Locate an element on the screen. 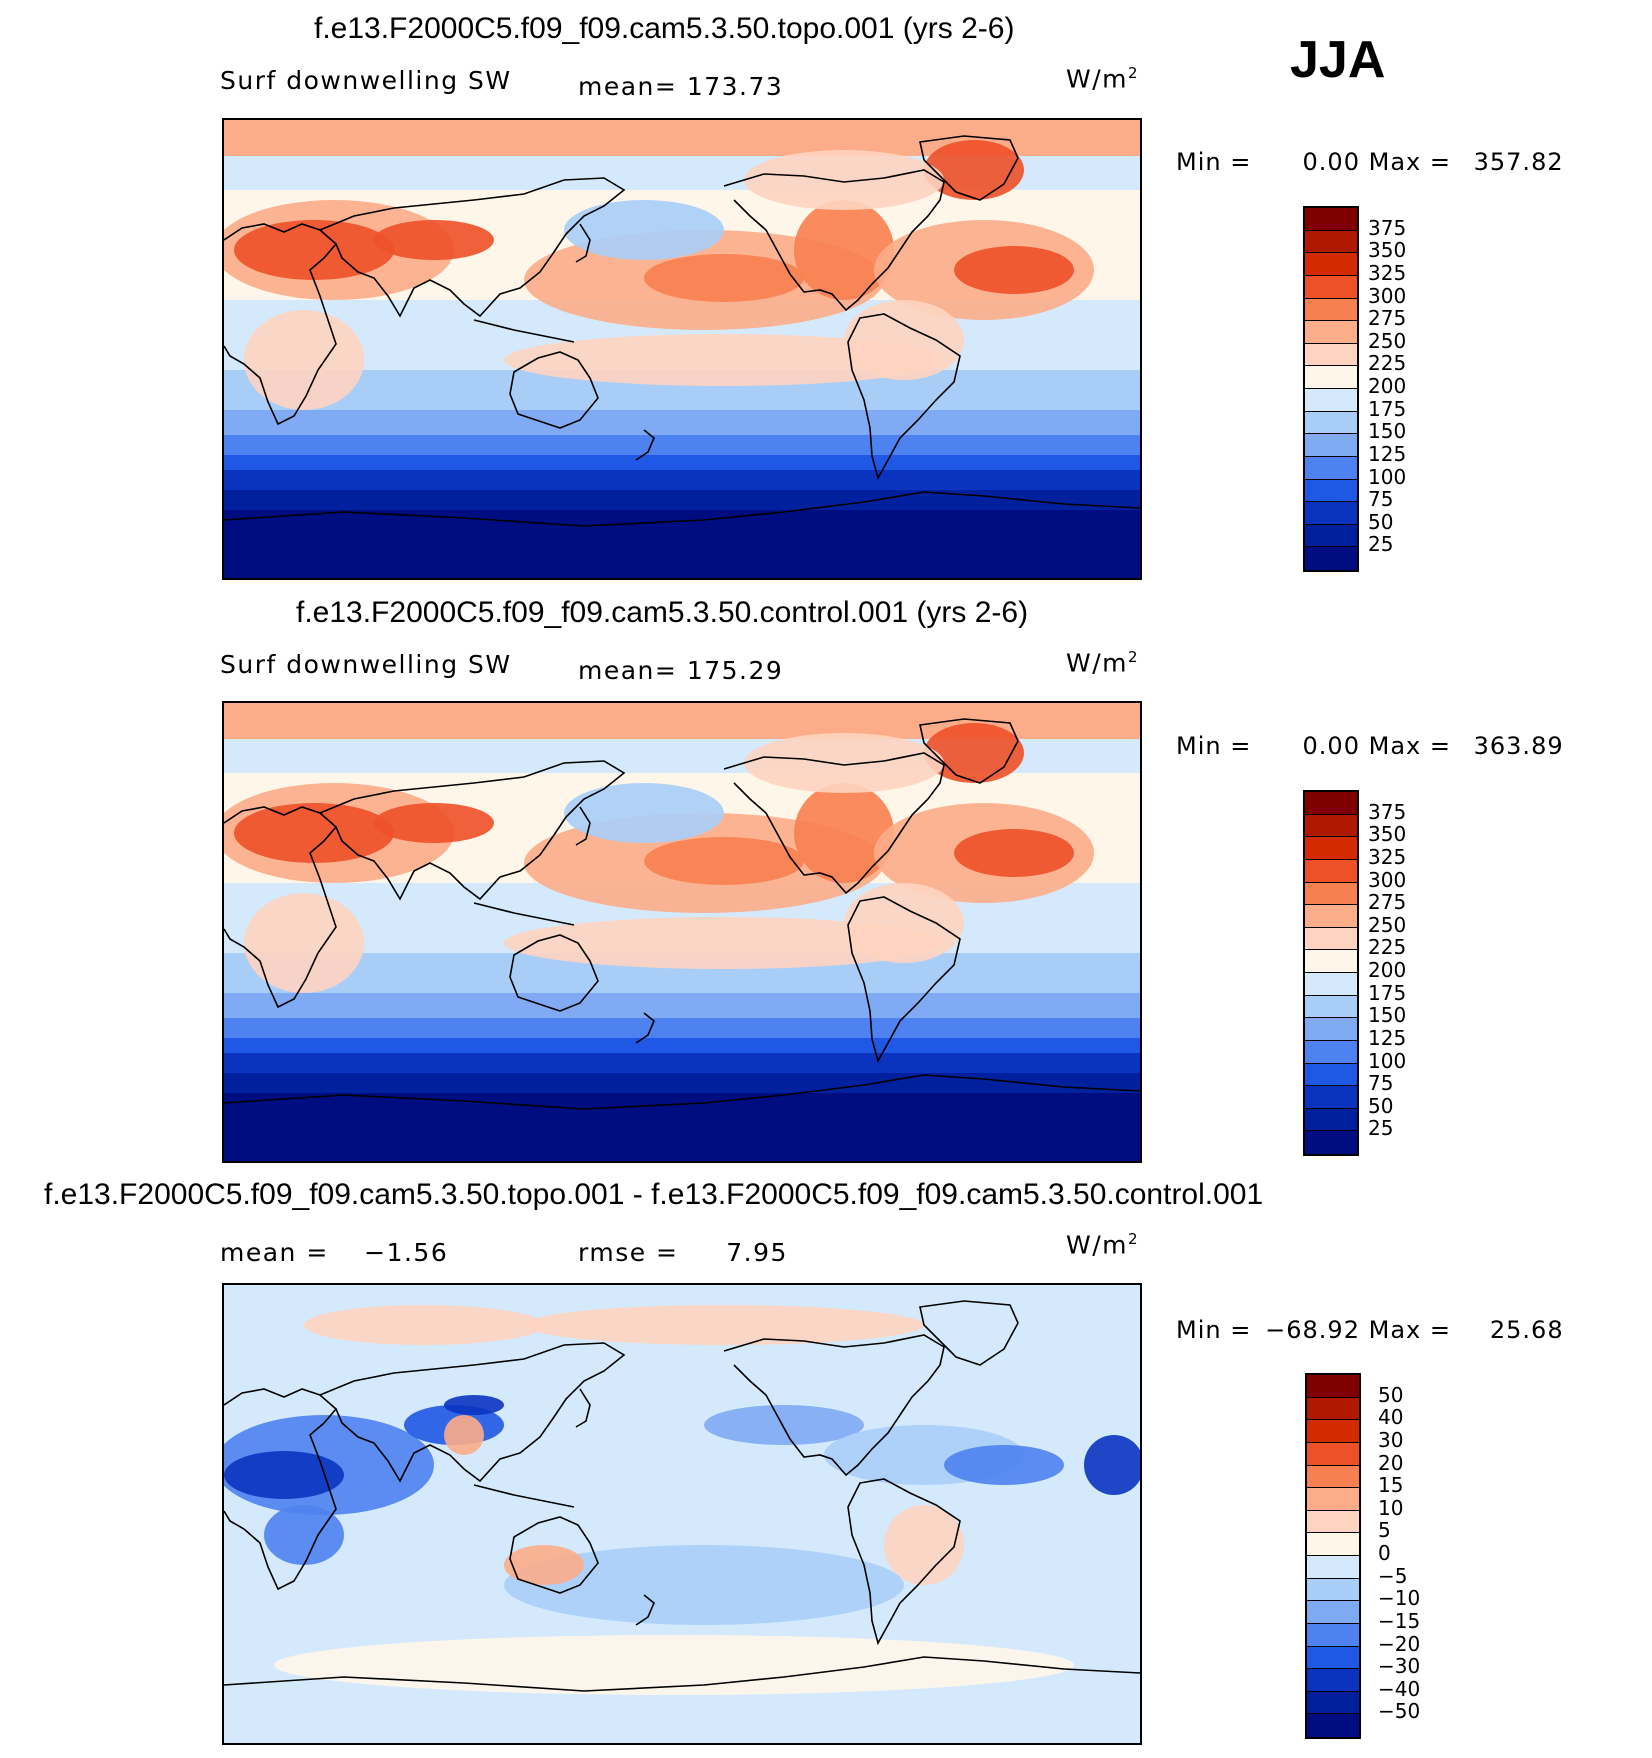 This screenshot has width=1652, height=1758. colorbar-tick-label: 250 is located at coordinates (1387, 924).